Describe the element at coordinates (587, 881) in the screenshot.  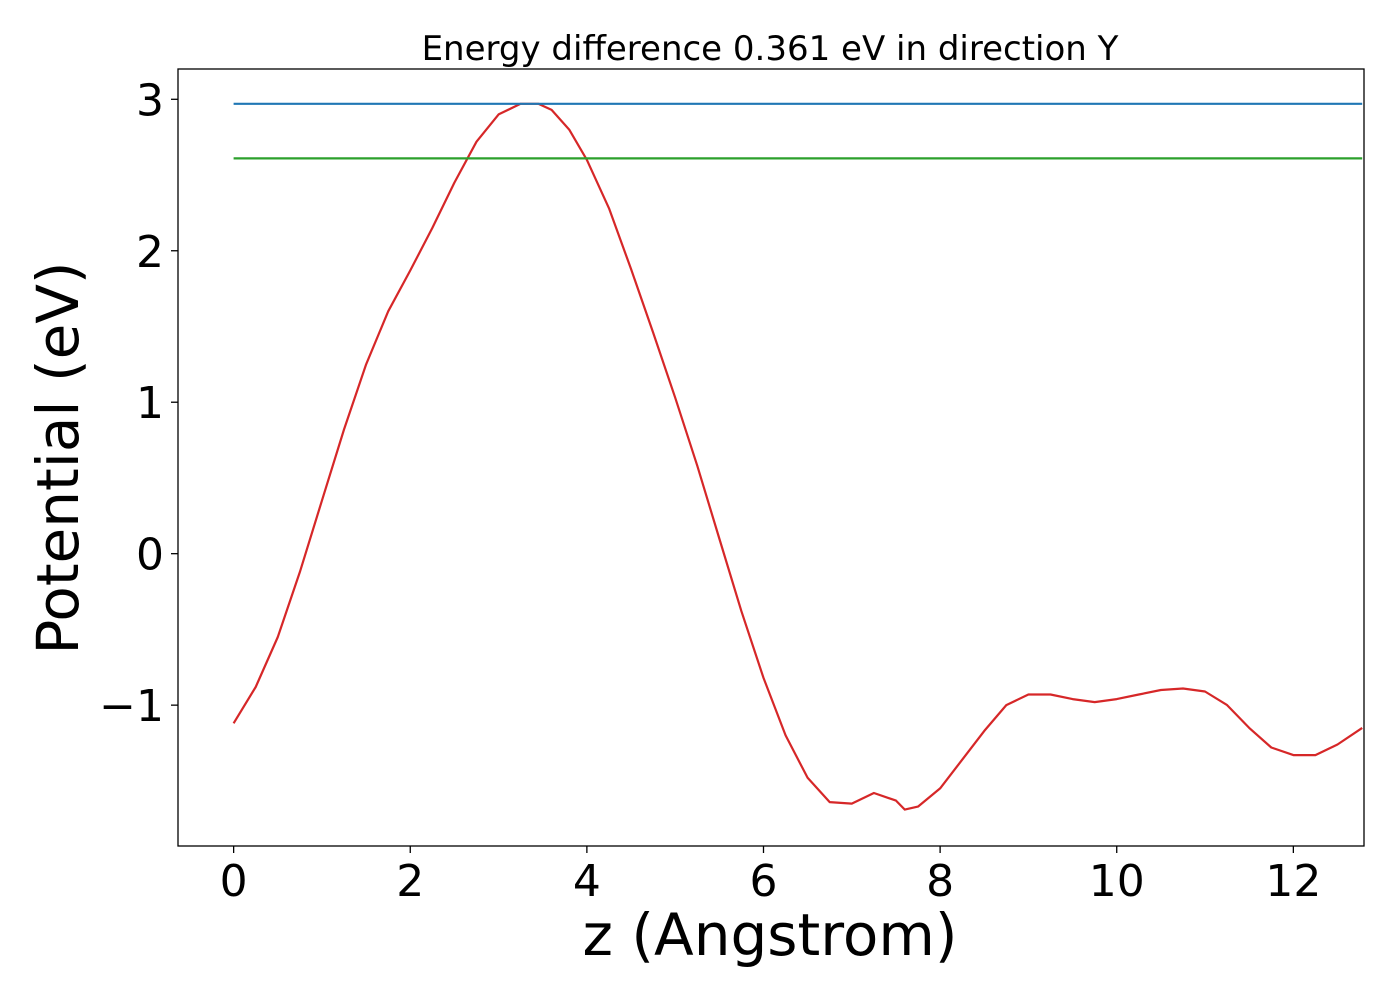
I see `x-tick-label: 4` at that location.